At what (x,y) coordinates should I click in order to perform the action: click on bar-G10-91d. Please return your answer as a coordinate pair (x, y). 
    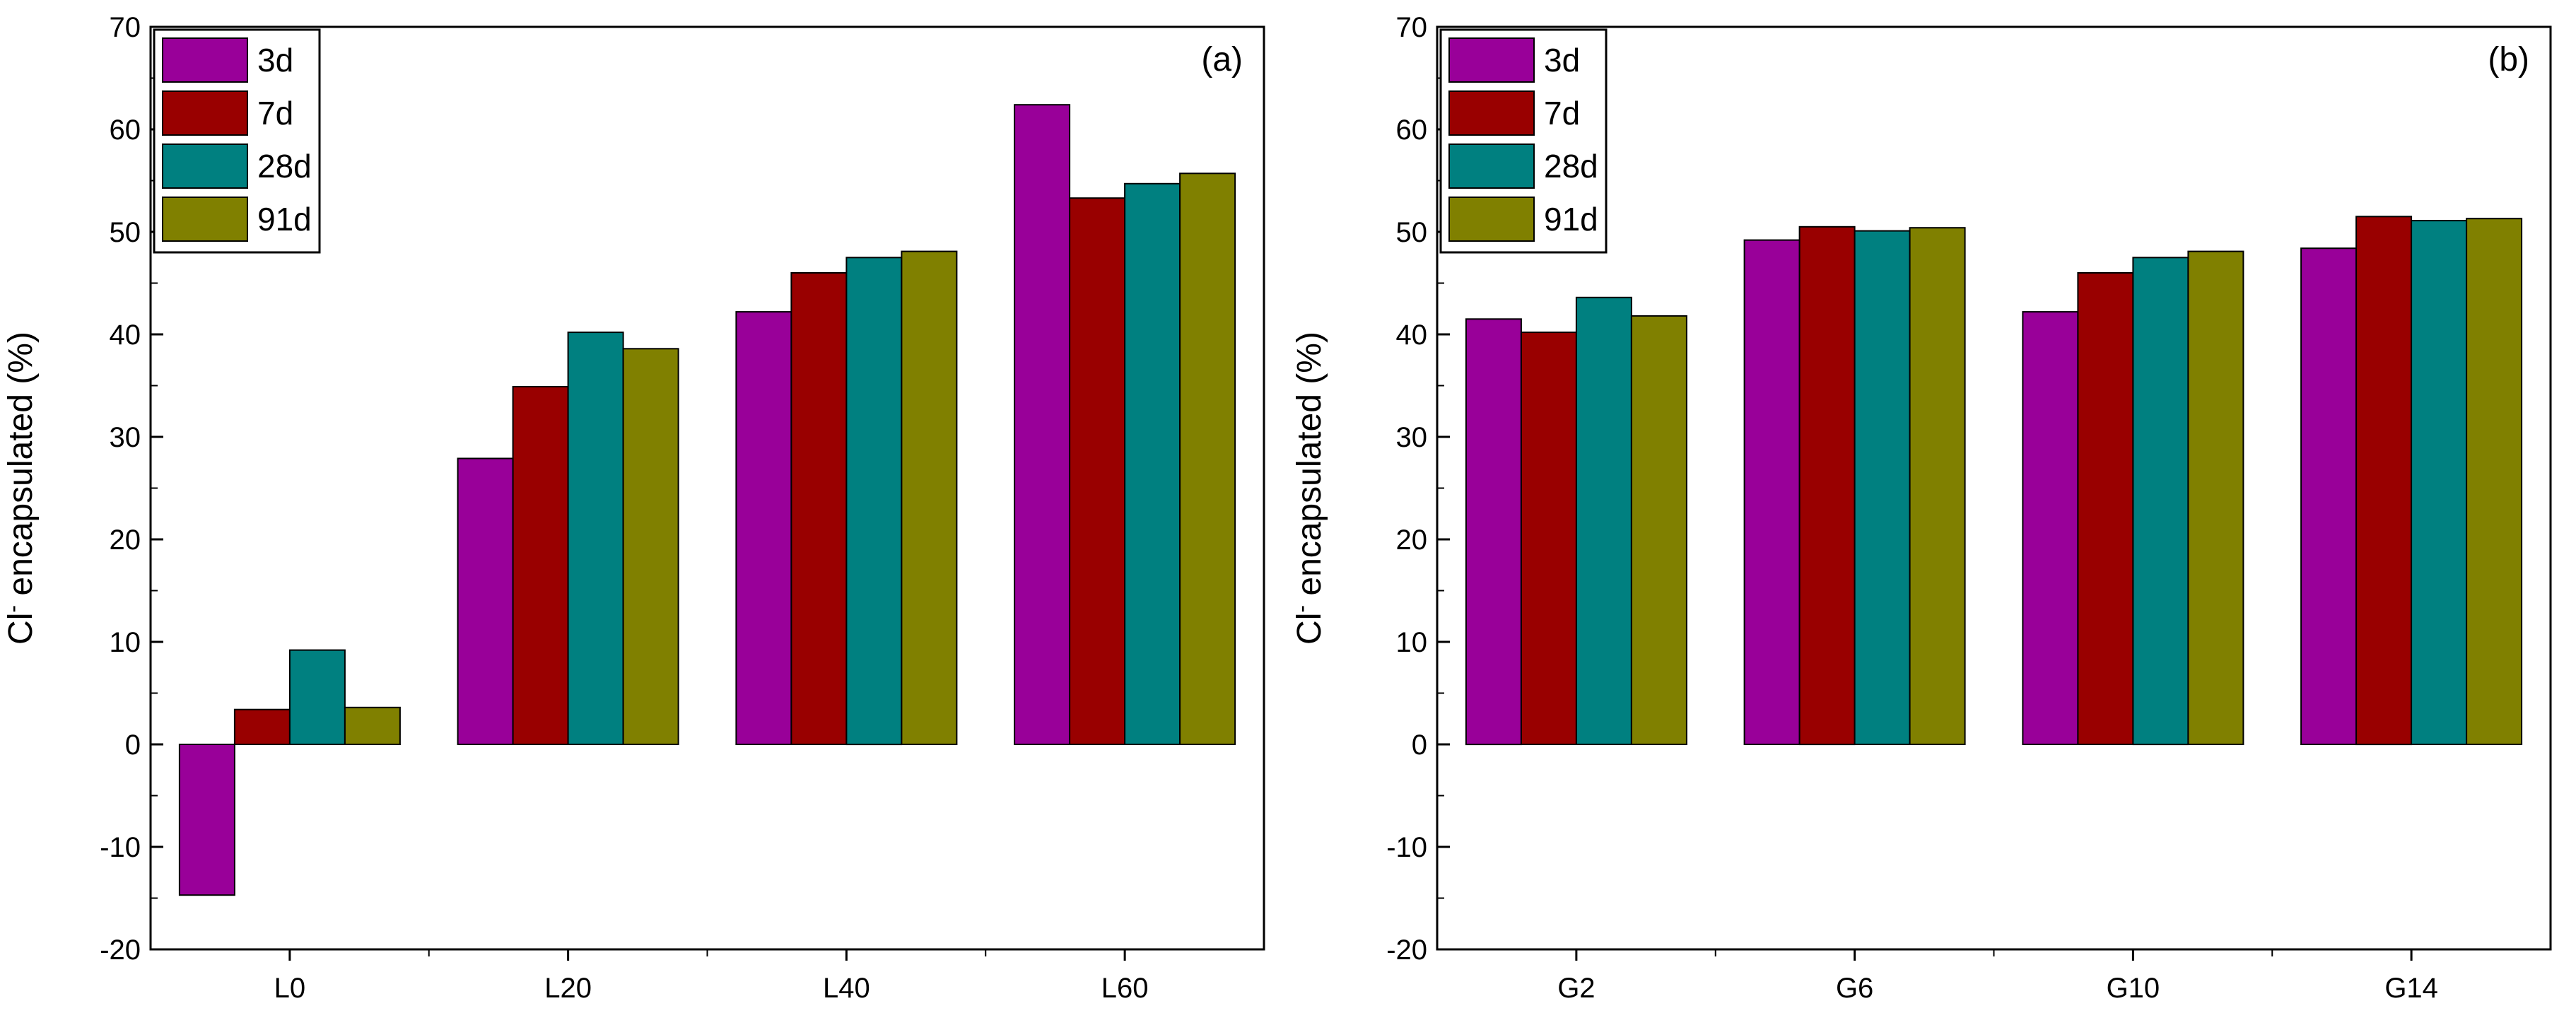
    Looking at the image, I should click on (2215, 498).